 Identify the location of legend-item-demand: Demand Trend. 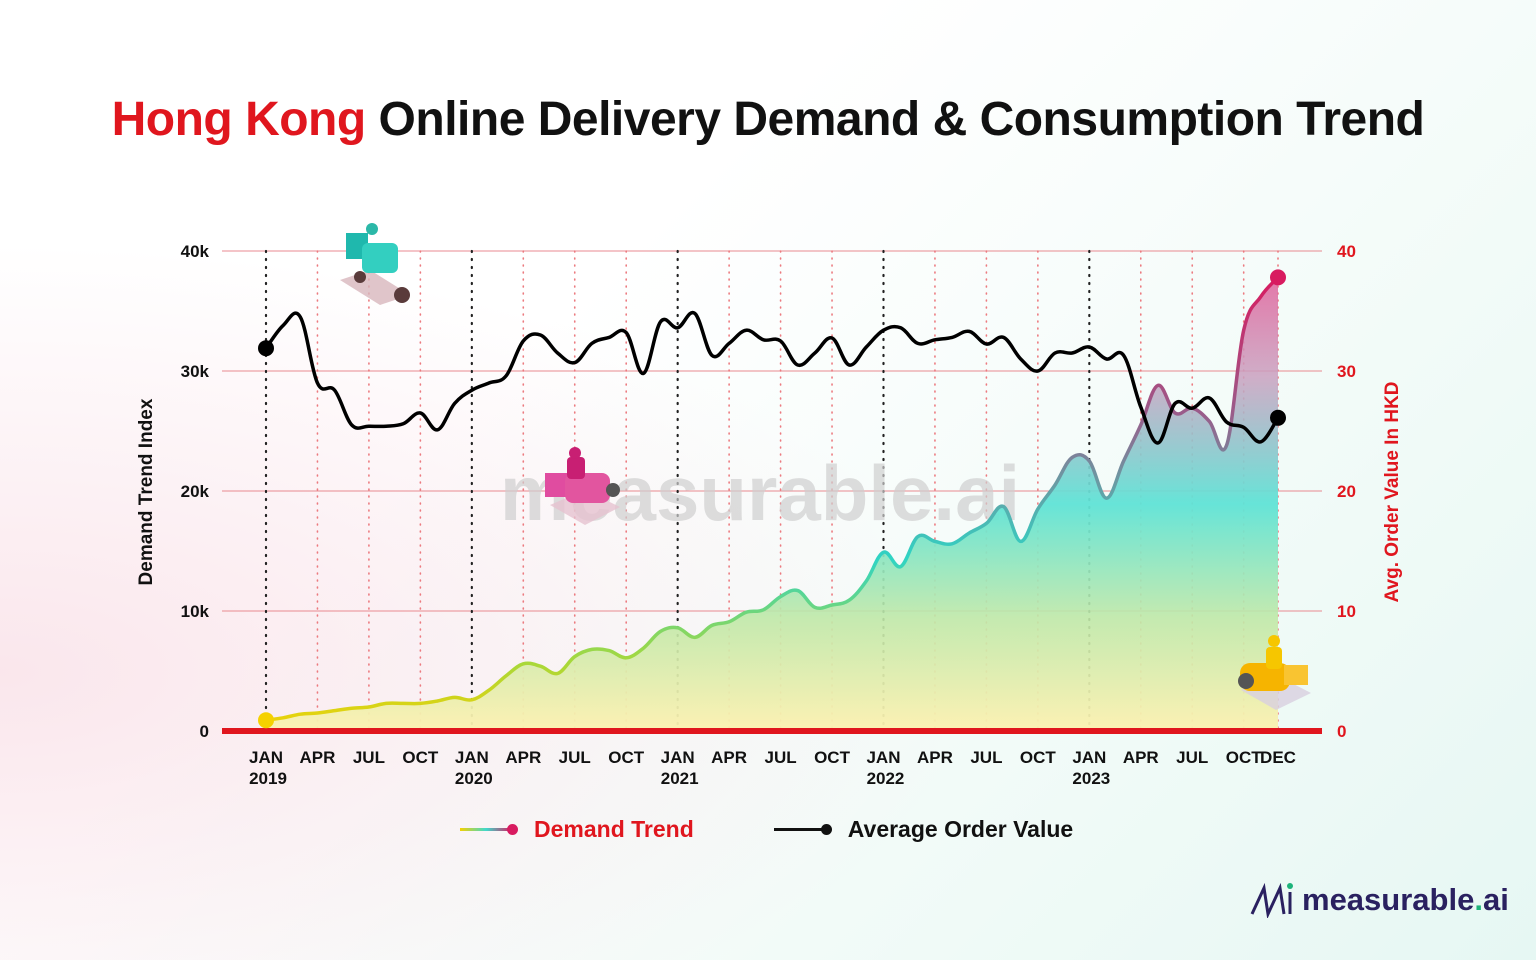
(577, 829).